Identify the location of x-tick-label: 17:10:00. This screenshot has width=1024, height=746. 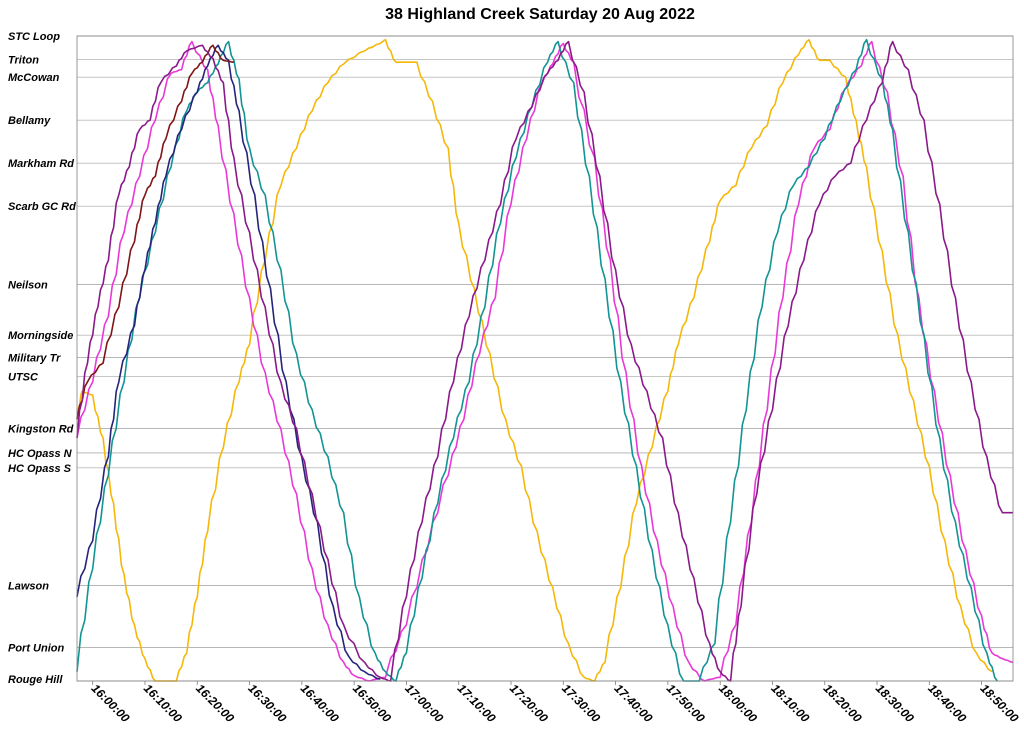
(477, 703).